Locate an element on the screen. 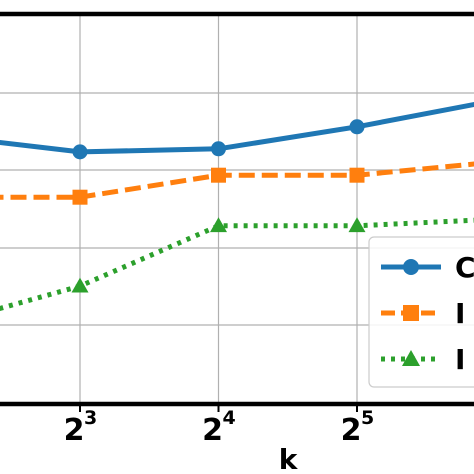  legend-label-0: C is located at coordinates (464, 267).